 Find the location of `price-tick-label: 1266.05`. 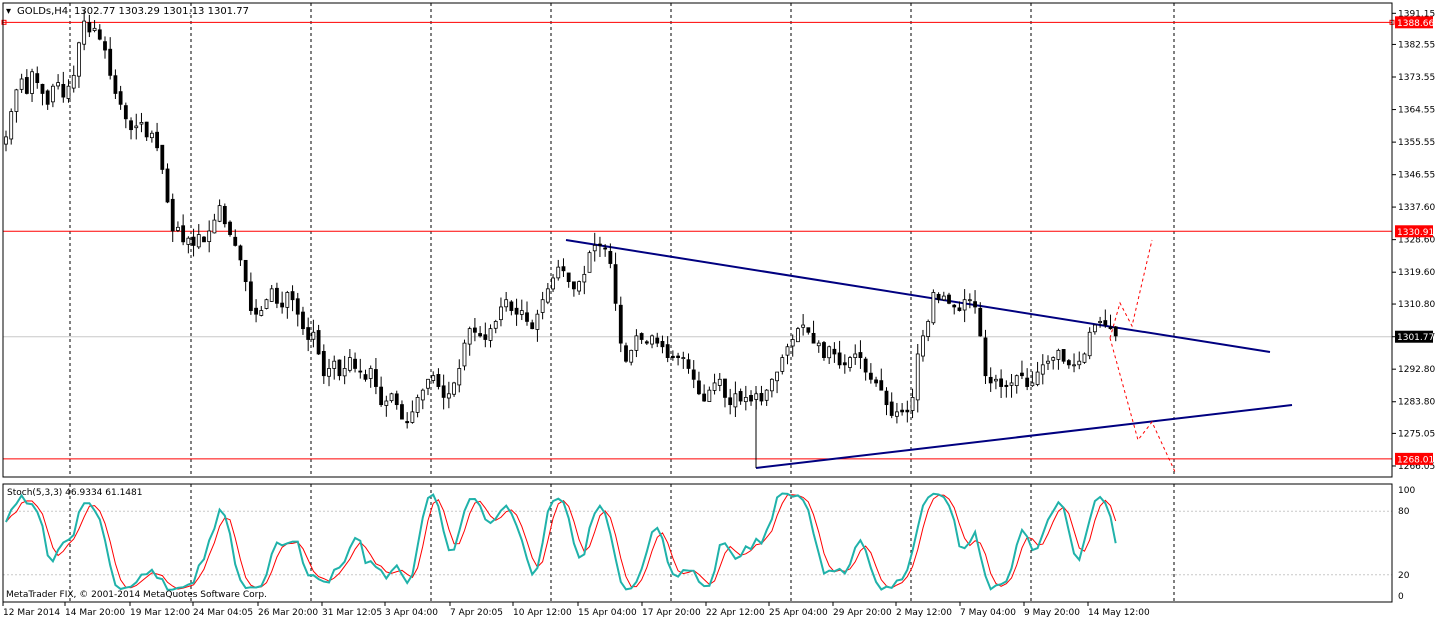

price-tick-label: 1266.05 is located at coordinates (1416, 467).